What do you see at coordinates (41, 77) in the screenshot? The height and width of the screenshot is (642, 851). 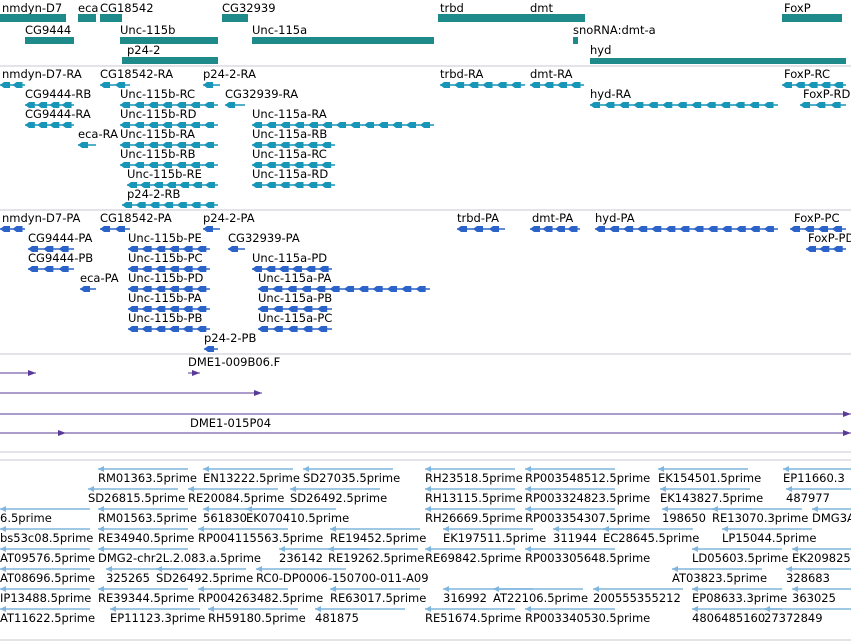 I see `transcript: nmdyn-D7-RA` at bounding box center [41, 77].